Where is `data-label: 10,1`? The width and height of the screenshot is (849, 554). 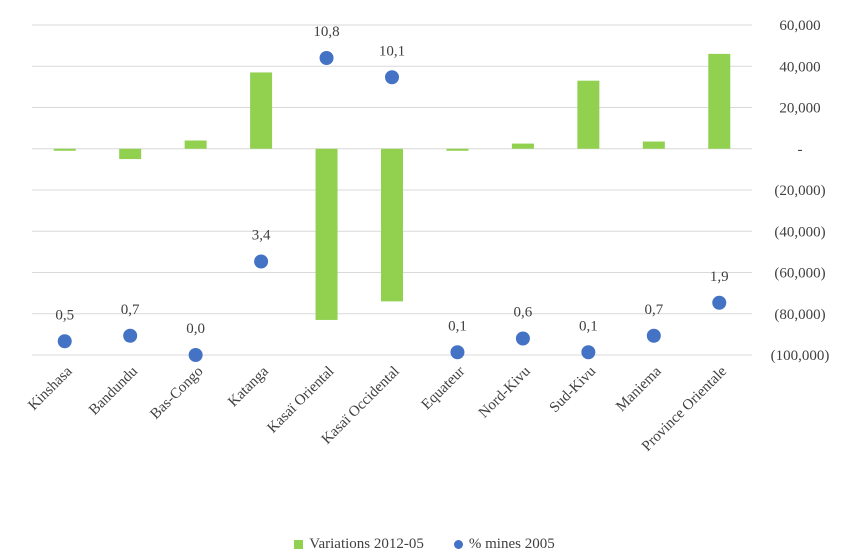 data-label: 10,1 is located at coordinates (392, 51).